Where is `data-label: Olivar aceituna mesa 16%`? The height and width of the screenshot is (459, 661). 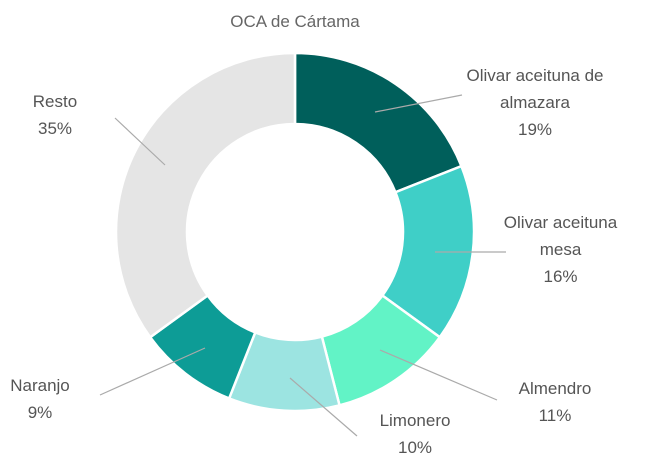
data-label: Olivar aceituna mesa 16% is located at coordinates (560, 249).